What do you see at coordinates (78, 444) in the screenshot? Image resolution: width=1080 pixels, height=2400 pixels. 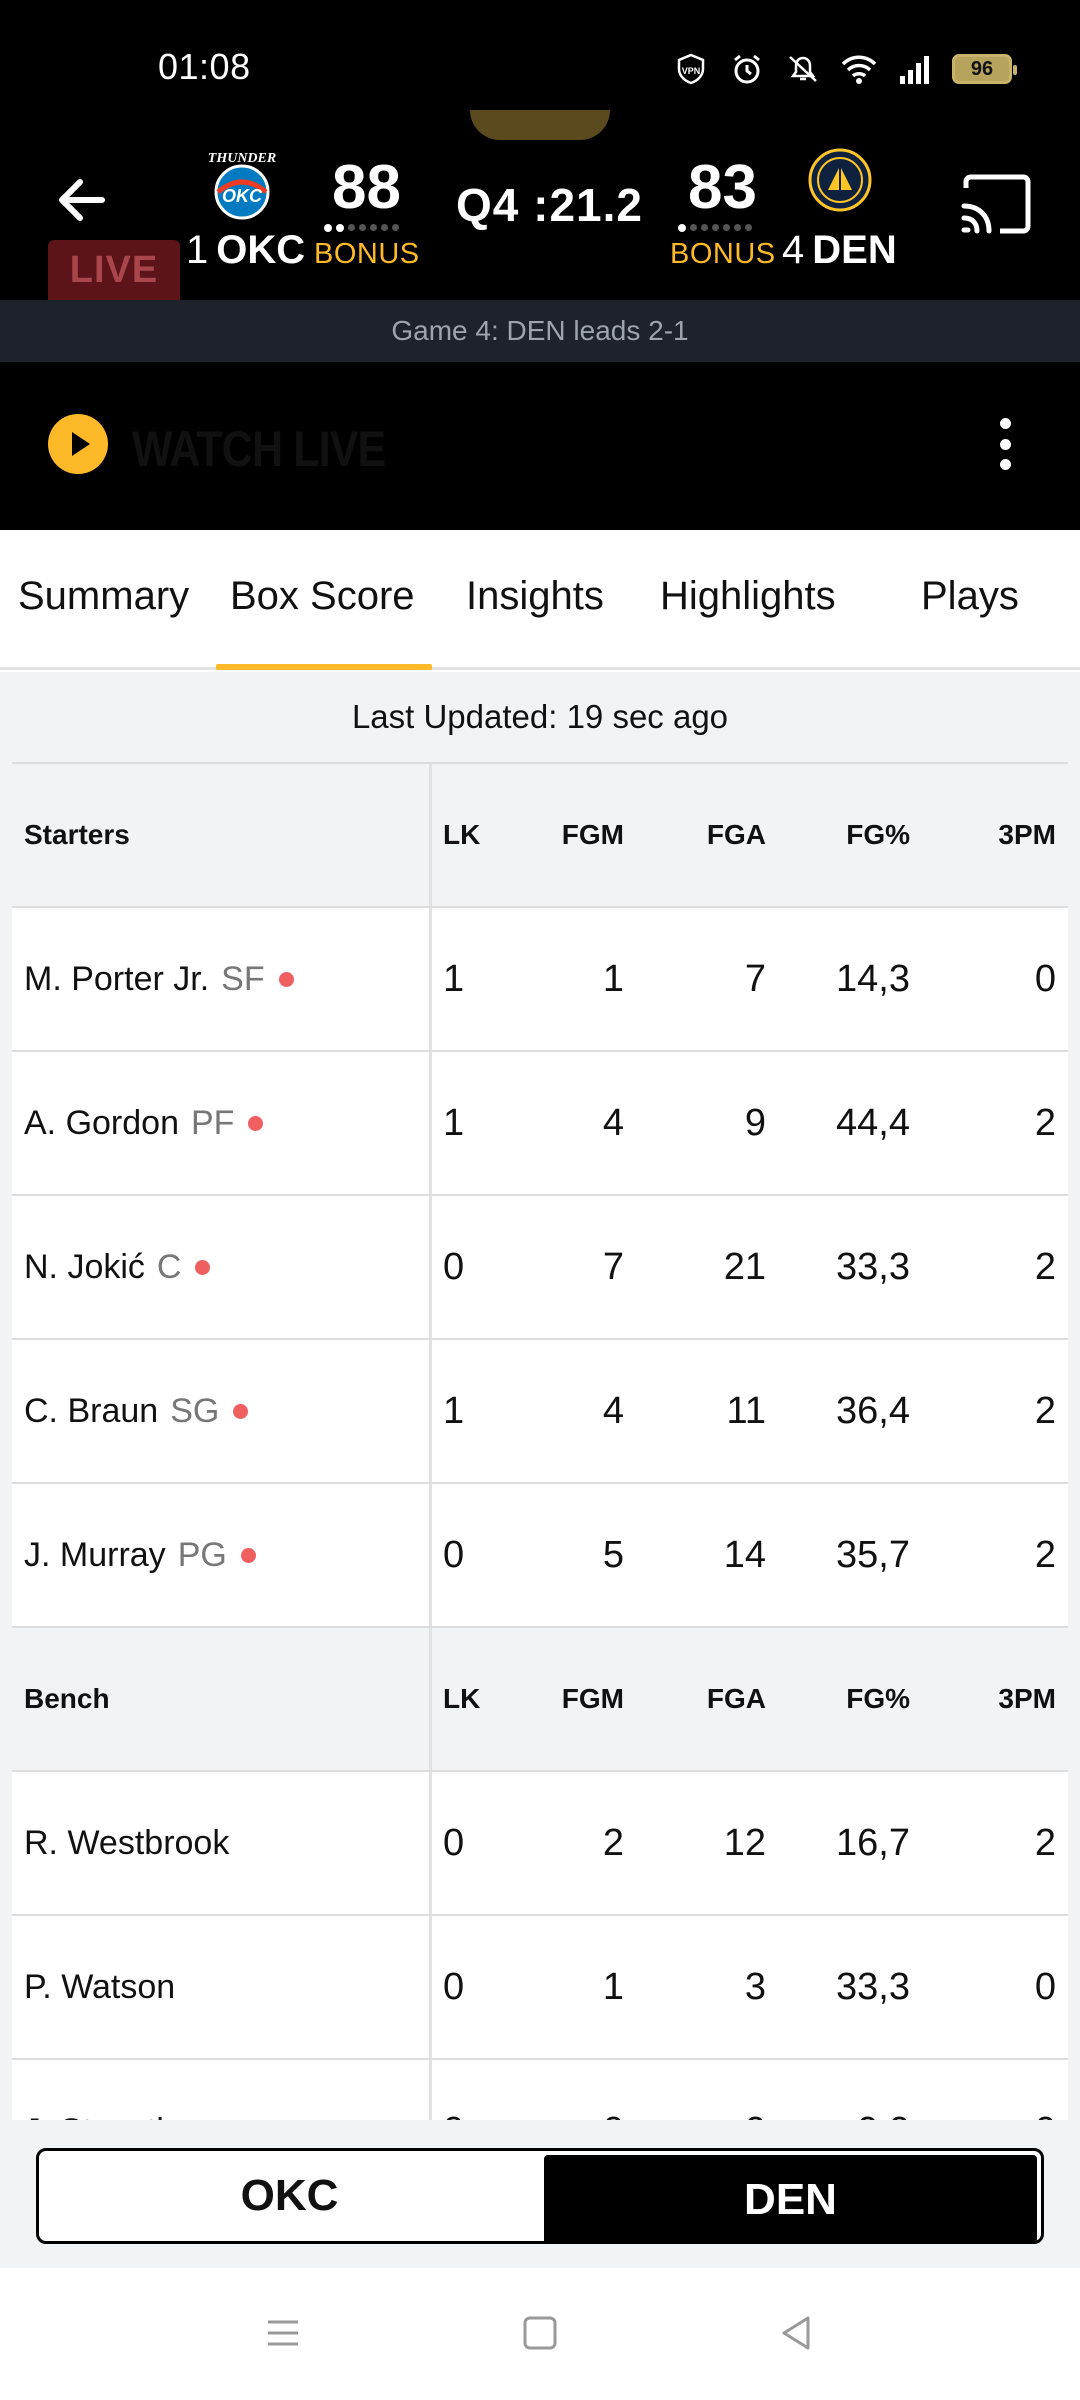 I see `play-icon` at bounding box center [78, 444].